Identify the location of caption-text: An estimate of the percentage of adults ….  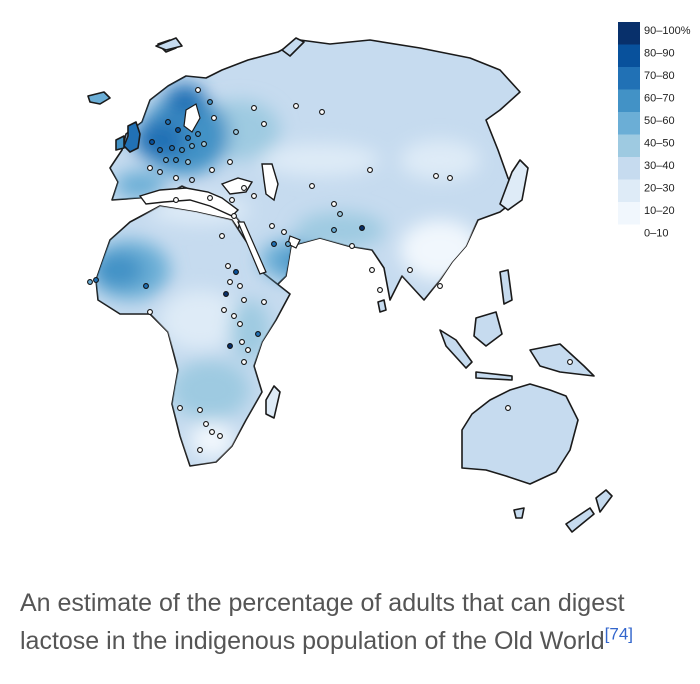
(322, 622).